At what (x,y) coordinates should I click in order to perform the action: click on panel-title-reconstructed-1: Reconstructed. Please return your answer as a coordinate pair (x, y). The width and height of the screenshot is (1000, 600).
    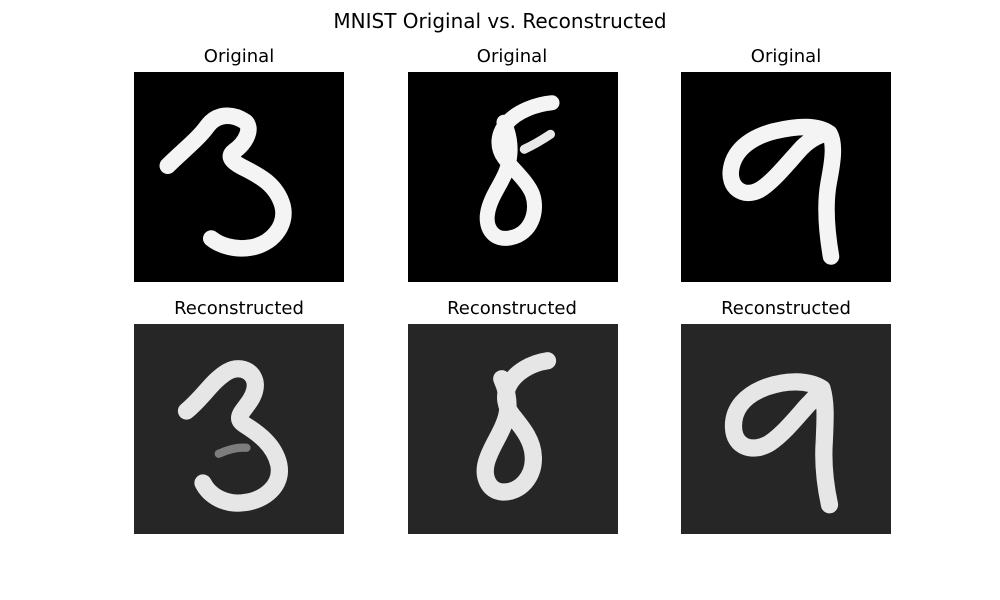
    Looking at the image, I should click on (239, 308).